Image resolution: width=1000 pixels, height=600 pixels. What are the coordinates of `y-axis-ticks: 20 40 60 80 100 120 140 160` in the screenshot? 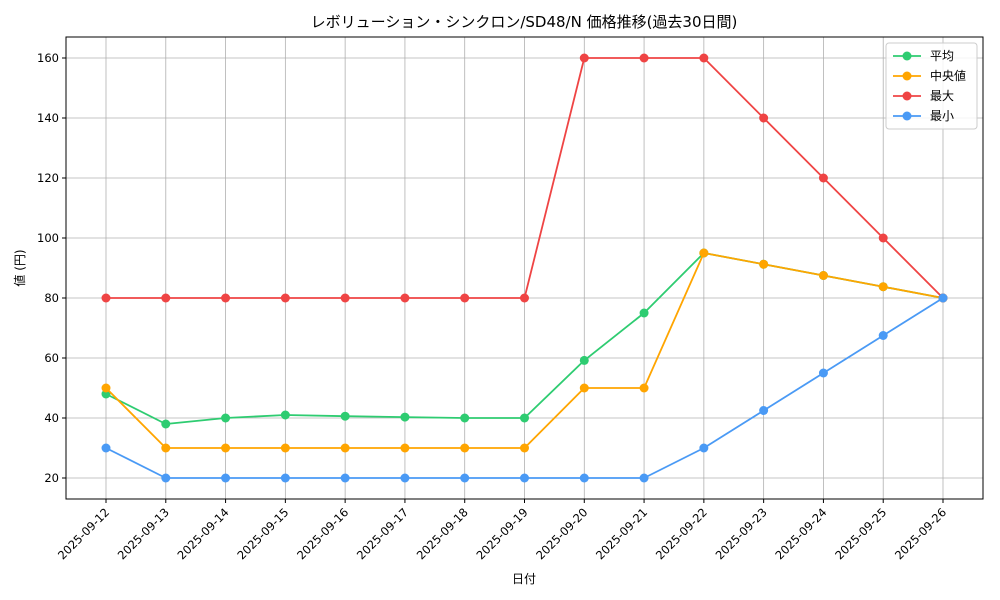 It's located at (51, 268).